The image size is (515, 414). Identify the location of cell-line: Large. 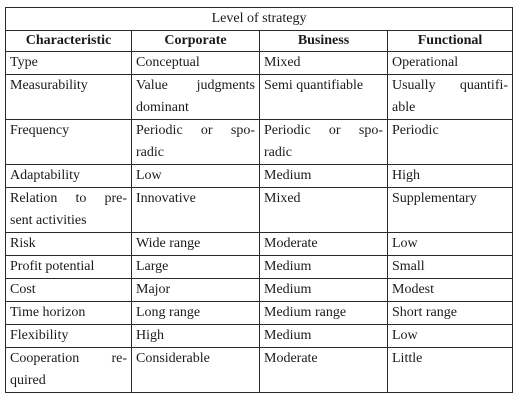
(152, 266).